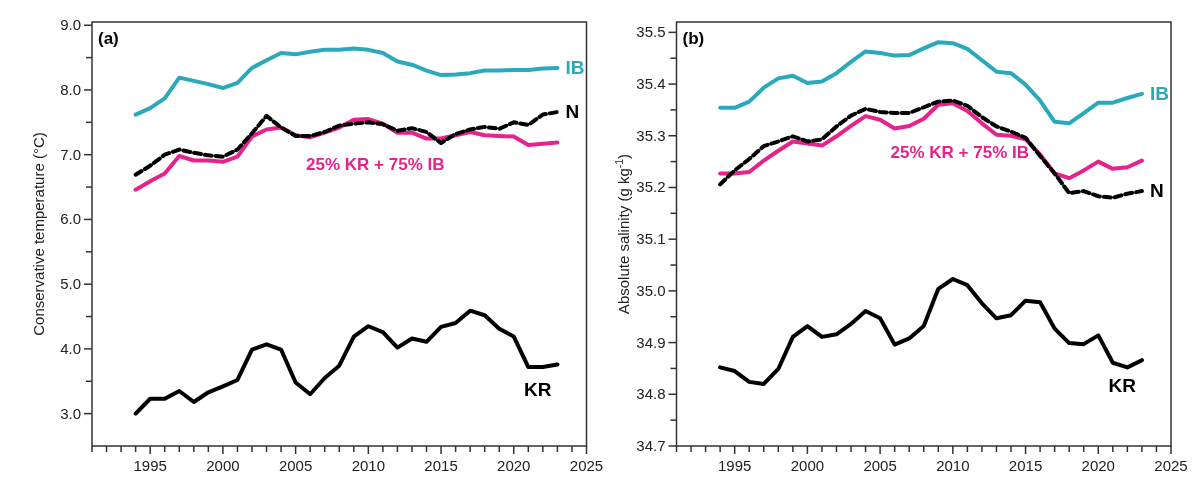 This screenshot has width=1201, height=489. Describe the element at coordinates (108, 38) in the screenshot. I see `chart-title: (a)` at that location.